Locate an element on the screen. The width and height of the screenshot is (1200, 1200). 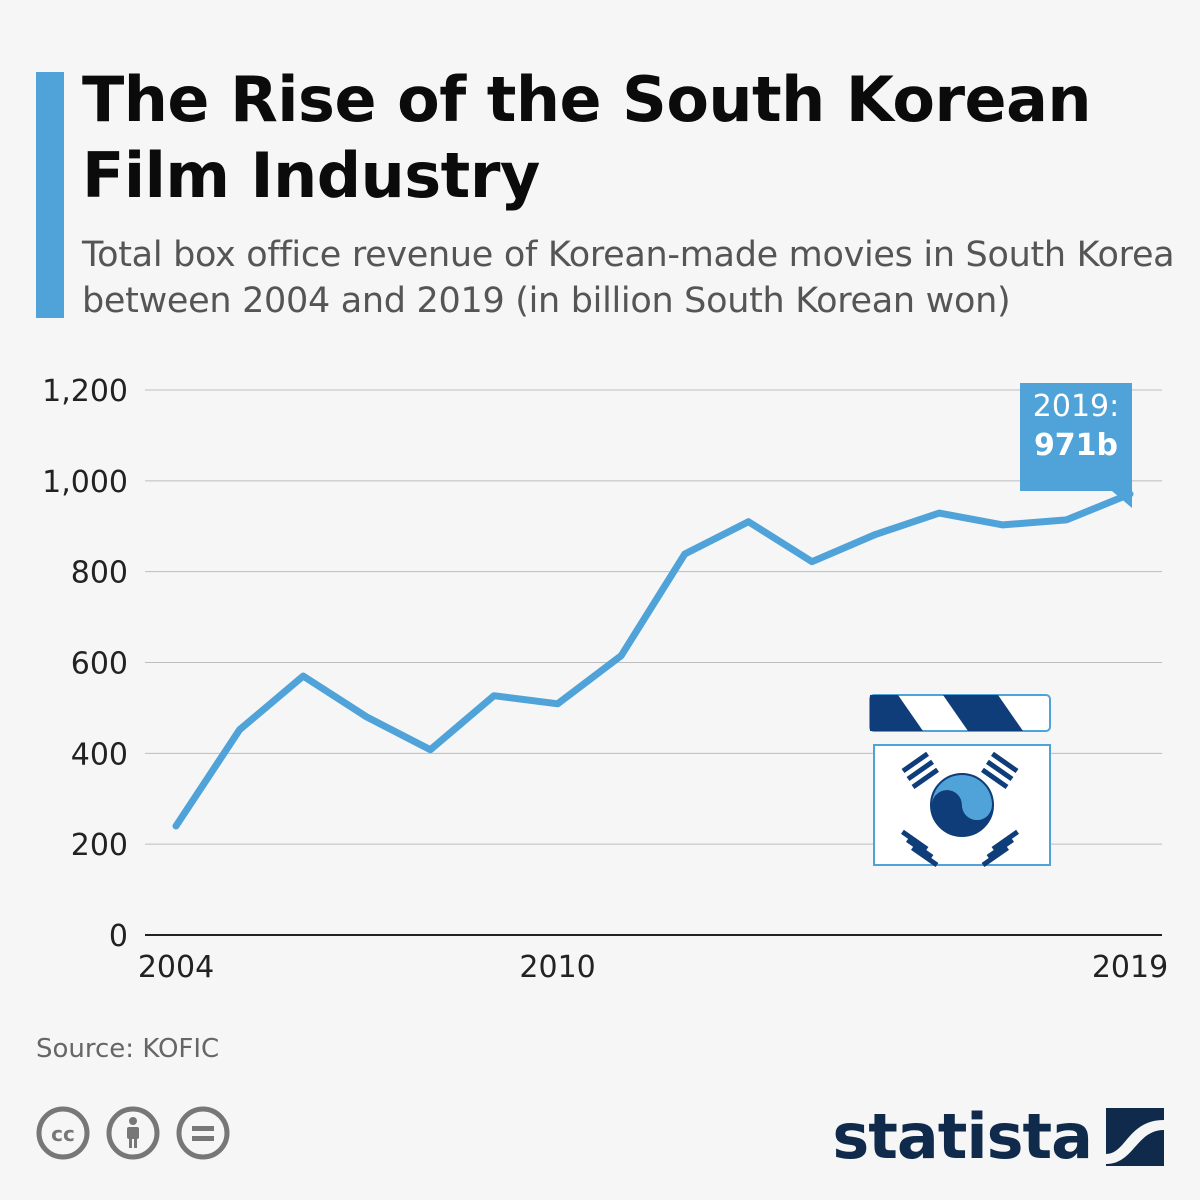
svg-text: cc is located at coordinates (63, 1134).